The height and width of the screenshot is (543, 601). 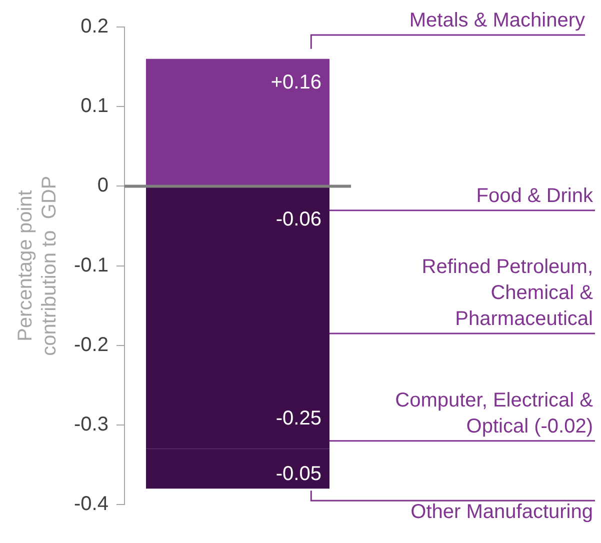 I want to click on data-label: -0.06, so click(x=299, y=219).